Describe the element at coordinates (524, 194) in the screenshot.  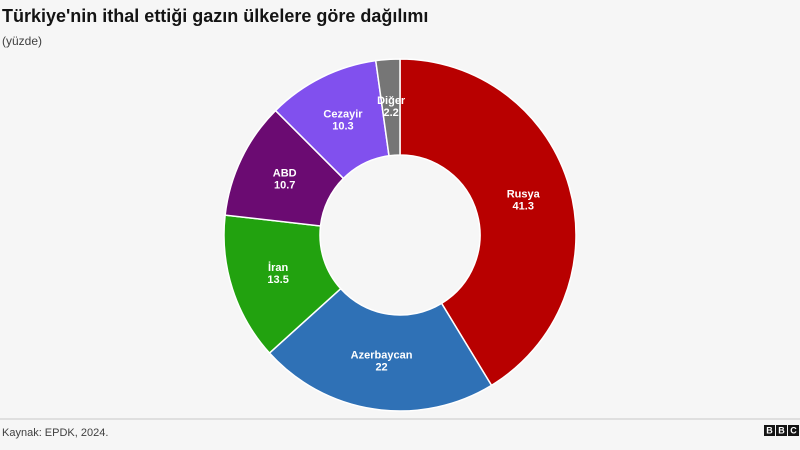
I see `slice-label: Rusya` at that location.